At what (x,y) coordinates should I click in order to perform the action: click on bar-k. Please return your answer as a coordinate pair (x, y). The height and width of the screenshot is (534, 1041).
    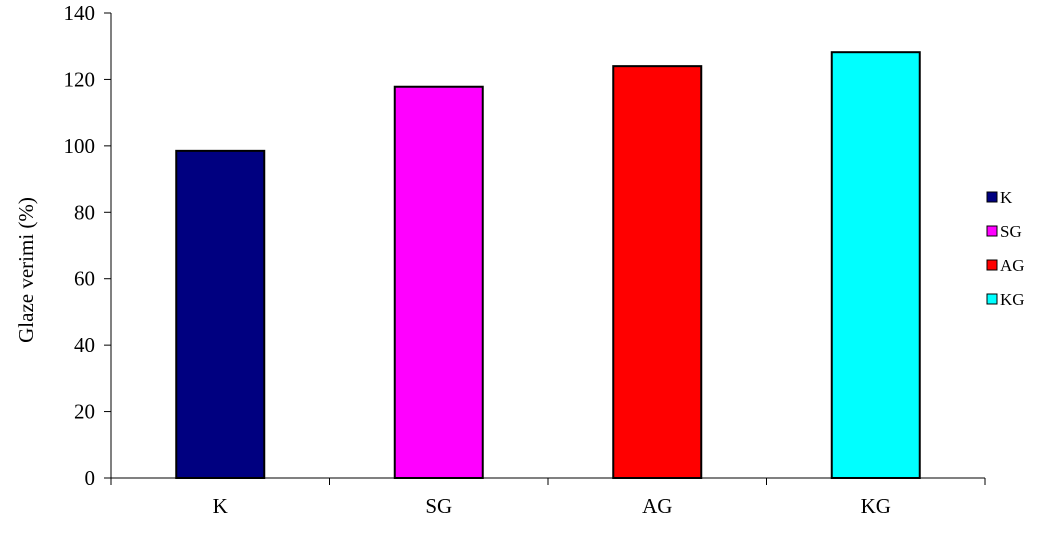
    Looking at the image, I should click on (220, 314).